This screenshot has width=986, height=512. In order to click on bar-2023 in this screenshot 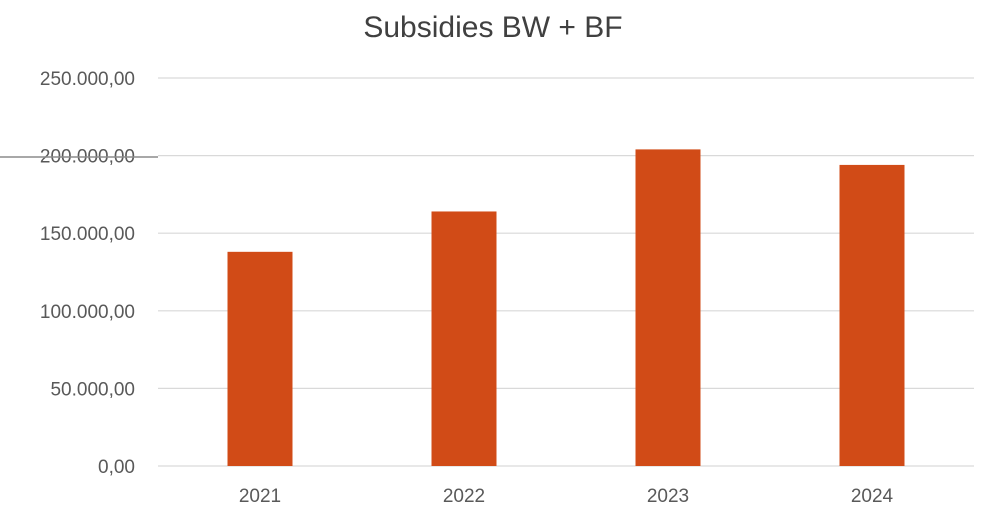, I will do `click(668, 307)`.